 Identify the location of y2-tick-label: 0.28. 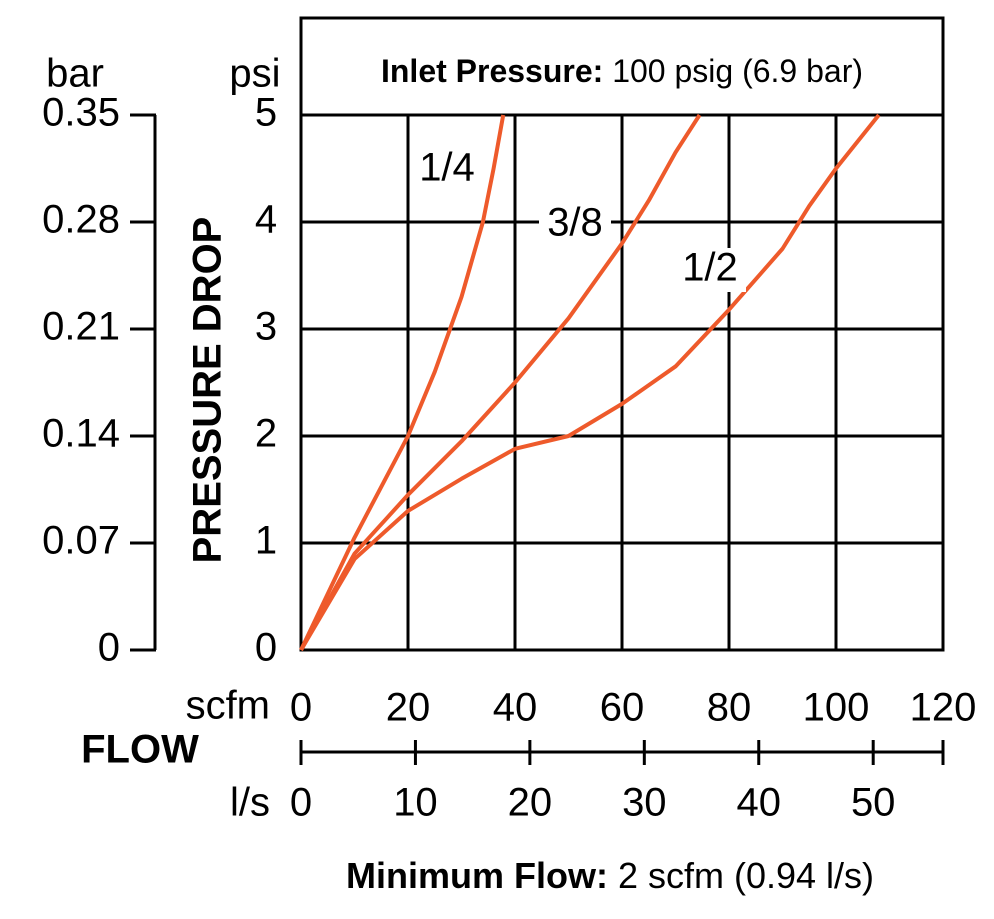
(81, 220).